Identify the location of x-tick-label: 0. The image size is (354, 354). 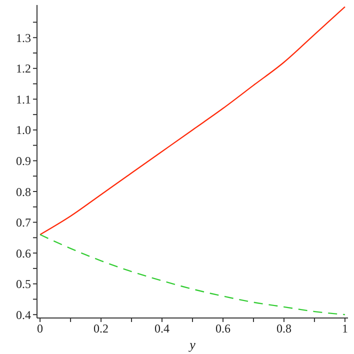
(40, 329).